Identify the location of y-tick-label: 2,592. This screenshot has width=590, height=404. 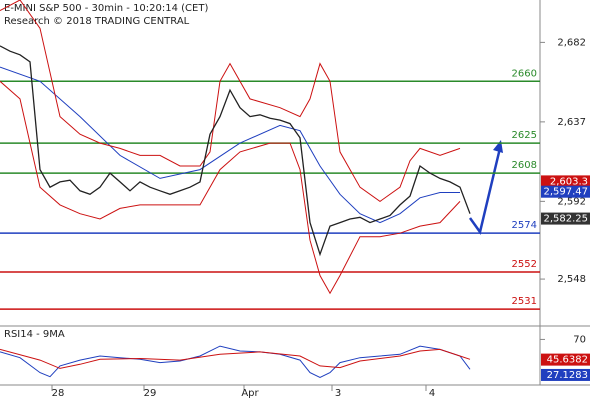
(571, 201).